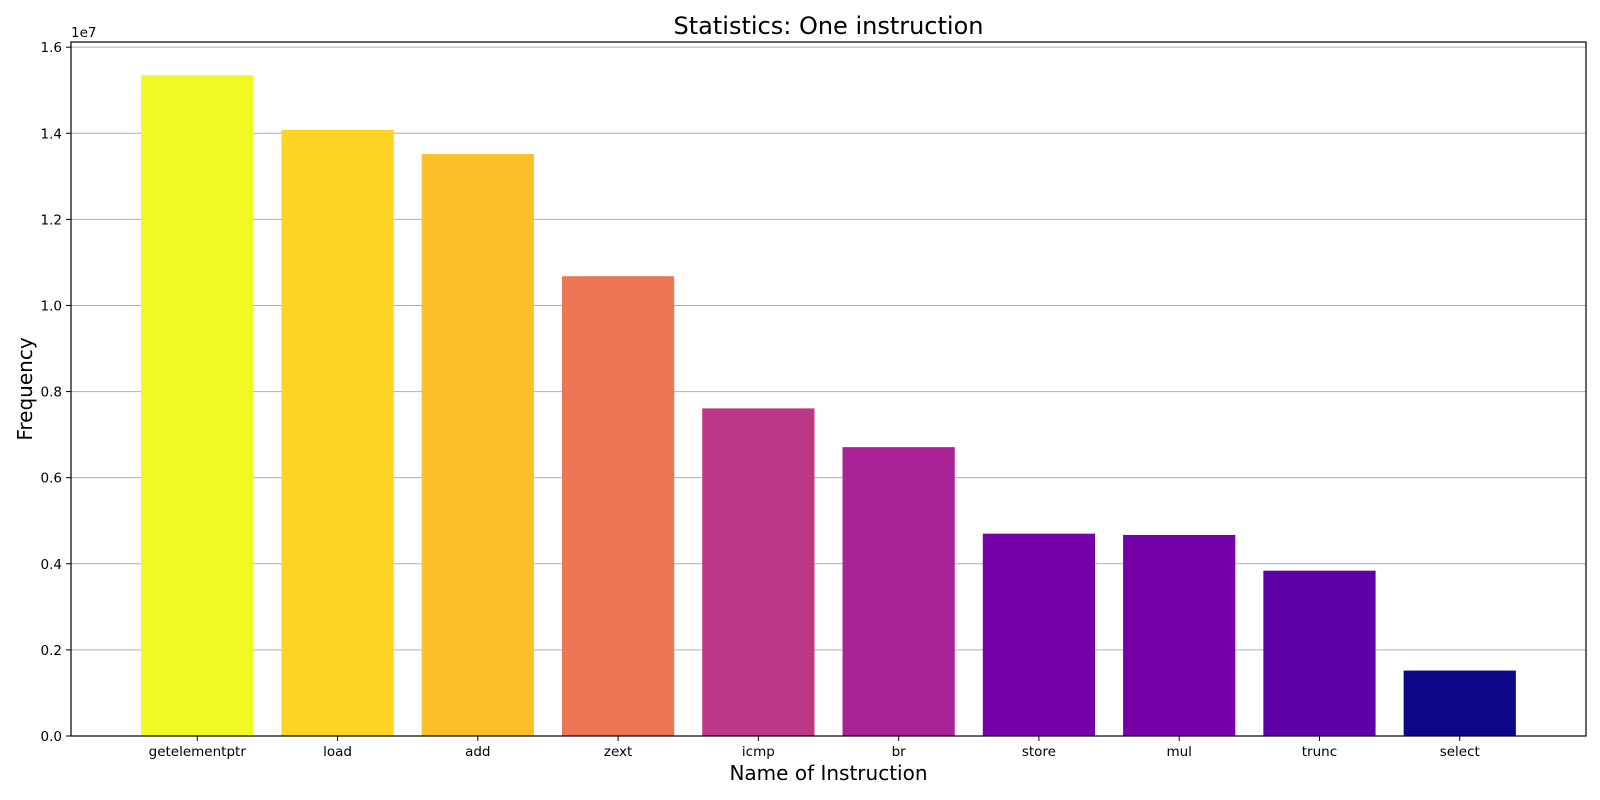 The height and width of the screenshot is (800, 1600). Describe the element at coordinates (828, 773) in the screenshot. I see `x-axis-label: Name of Instruction` at that location.